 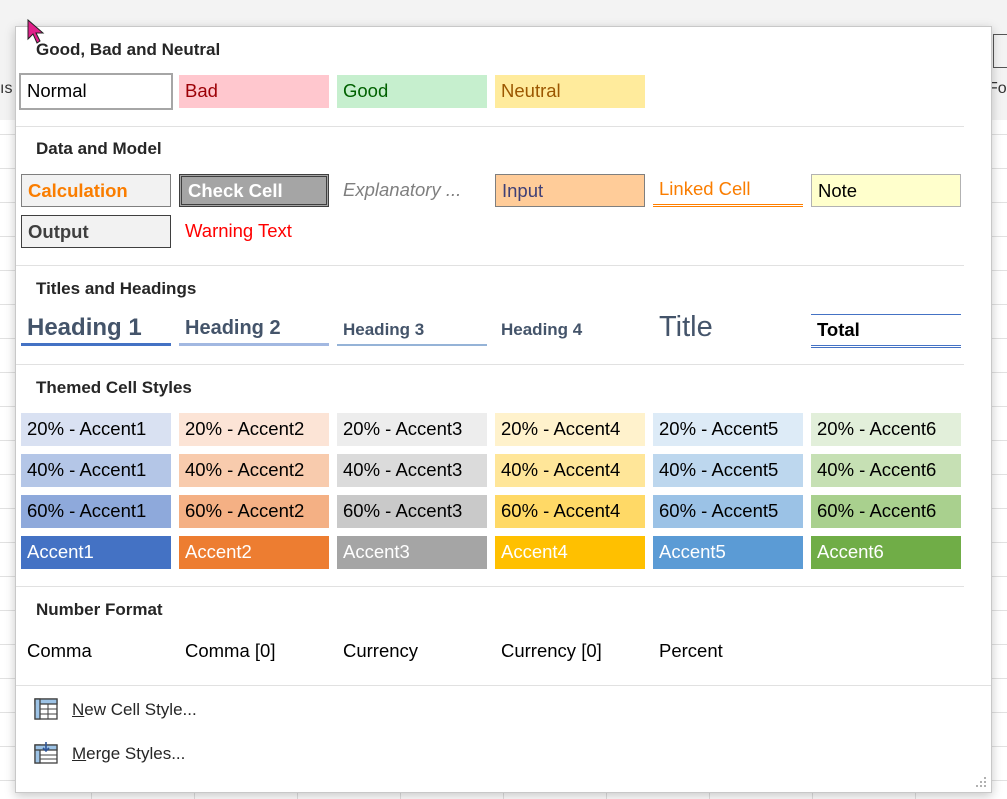 What do you see at coordinates (981, 782) in the screenshot?
I see `resize-grip-icon` at bounding box center [981, 782].